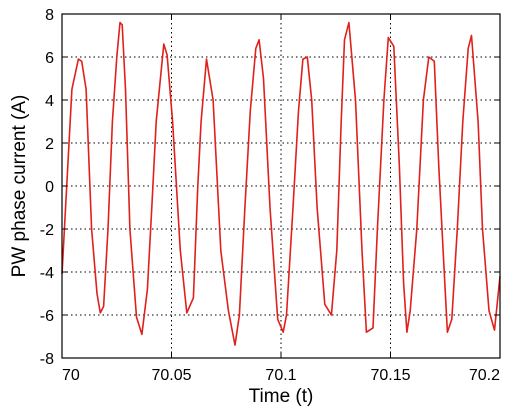 The image size is (517, 410). What do you see at coordinates (171, 375) in the screenshot?
I see `x-tick-label: 70.05` at bounding box center [171, 375].